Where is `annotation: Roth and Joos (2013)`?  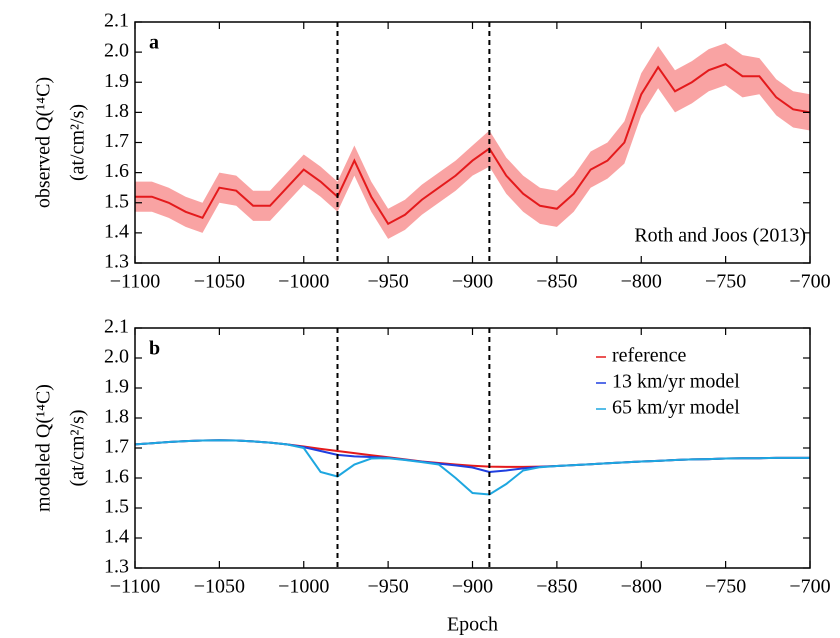 annotation: Roth and Joos (2013) is located at coordinates (720, 236).